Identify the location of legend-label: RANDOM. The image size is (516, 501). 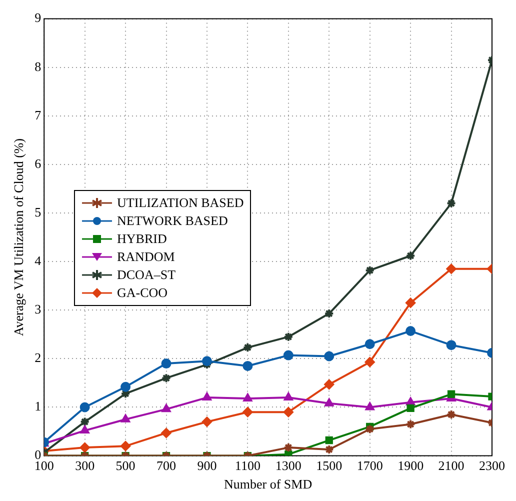
(146, 257).